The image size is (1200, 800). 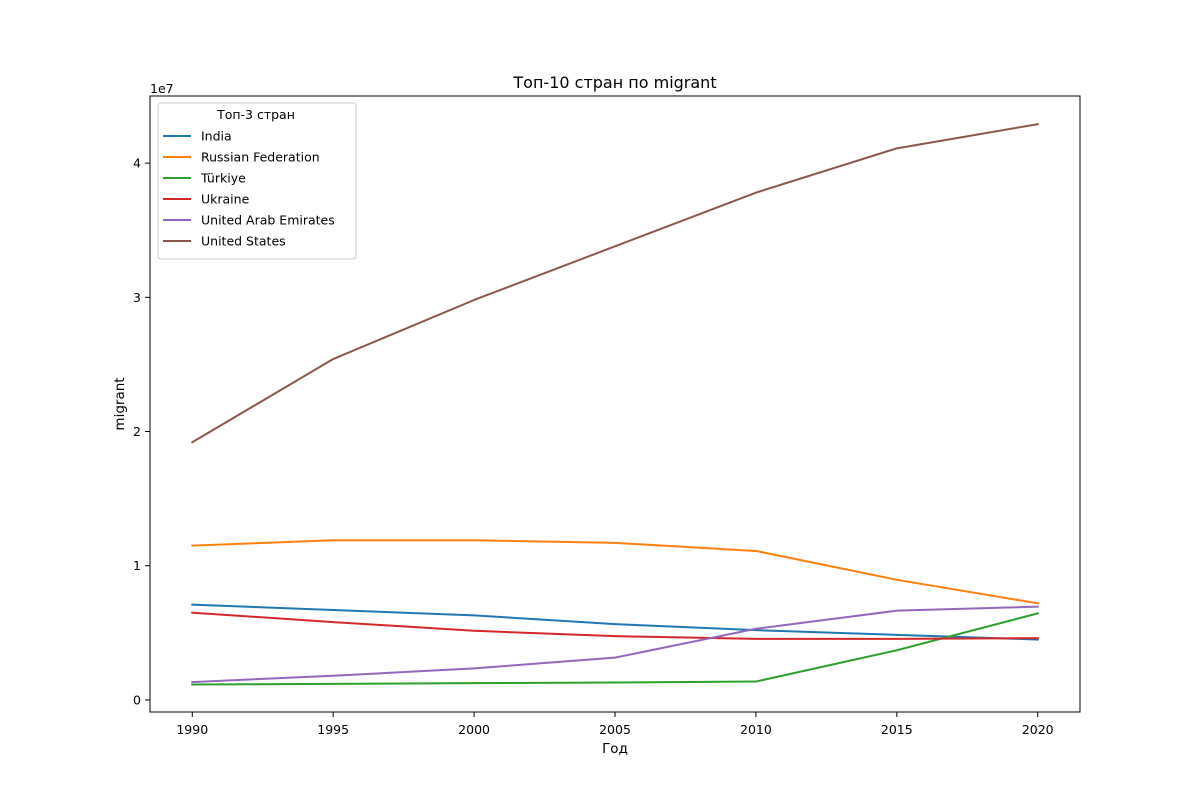 I want to click on series-line-india, so click(x=615, y=622).